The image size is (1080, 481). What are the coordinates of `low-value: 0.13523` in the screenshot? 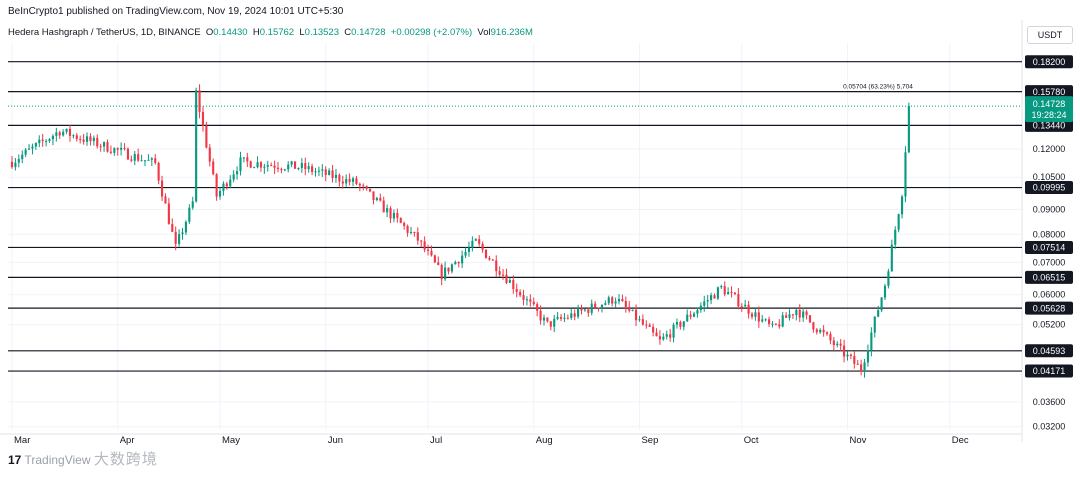 It's located at (321, 32).